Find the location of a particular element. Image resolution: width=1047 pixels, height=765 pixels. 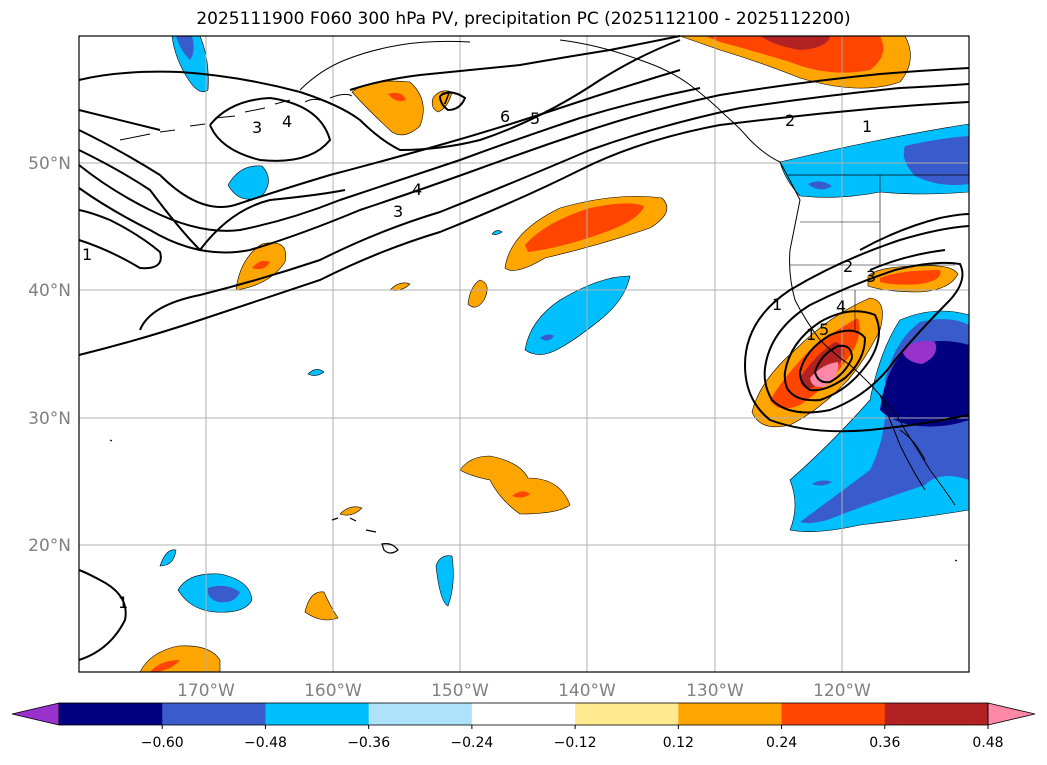

precip-negative-southwest-core is located at coordinates (924, 384).